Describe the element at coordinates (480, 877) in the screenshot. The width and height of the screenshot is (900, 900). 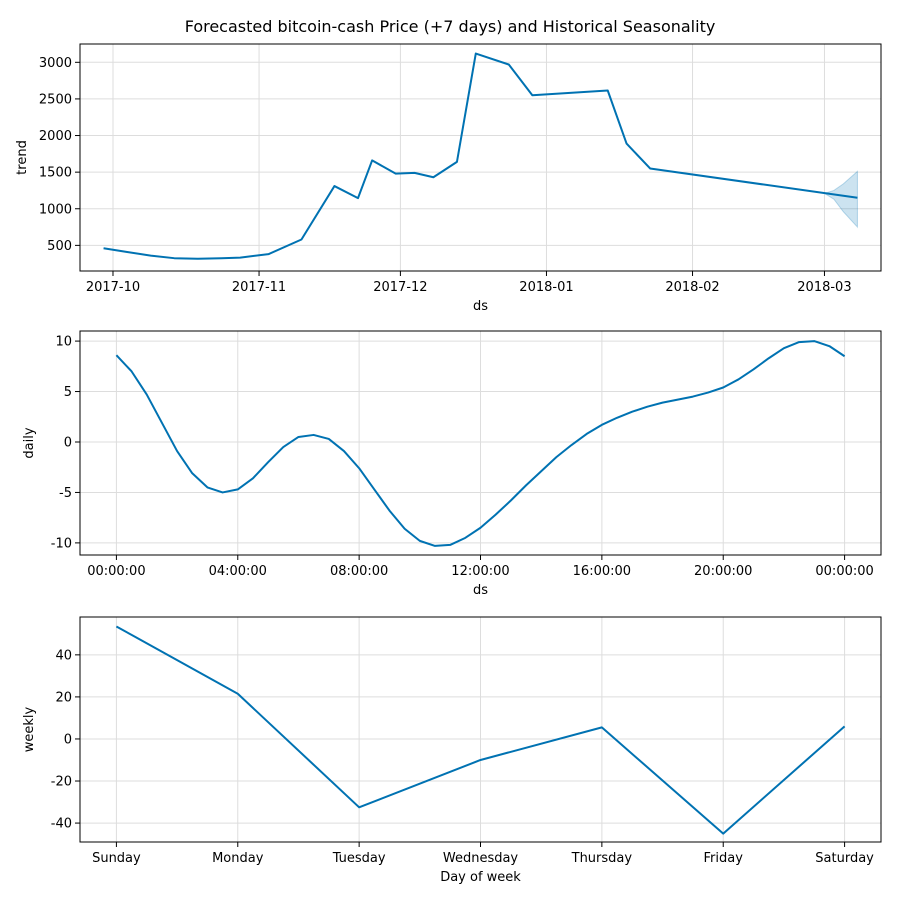
I see `x-axis-title: Day of week` at that location.